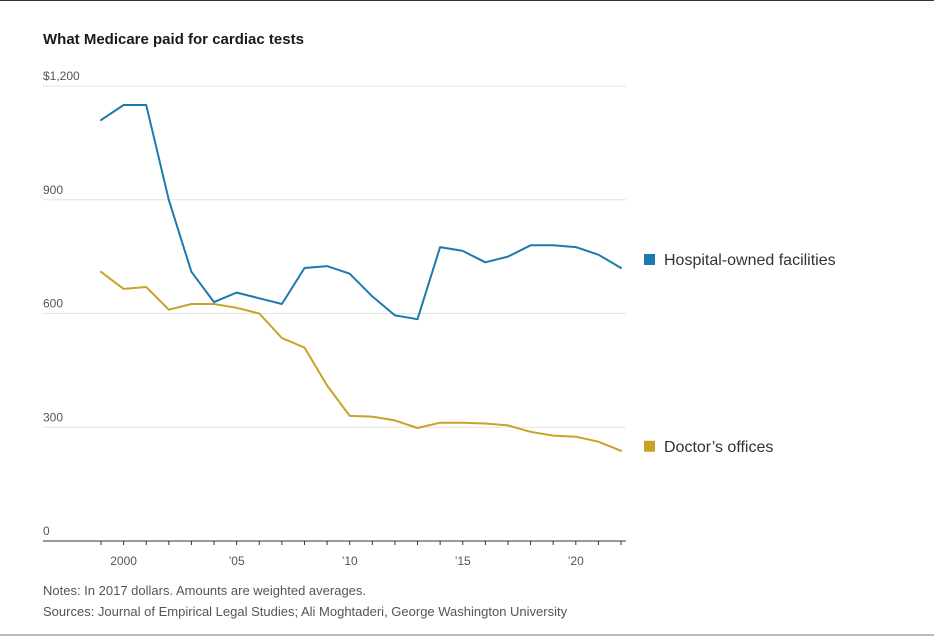  What do you see at coordinates (463, 561) in the screenshot?
I see `x-tick-label: ’15` at bounding box center [463, 561].